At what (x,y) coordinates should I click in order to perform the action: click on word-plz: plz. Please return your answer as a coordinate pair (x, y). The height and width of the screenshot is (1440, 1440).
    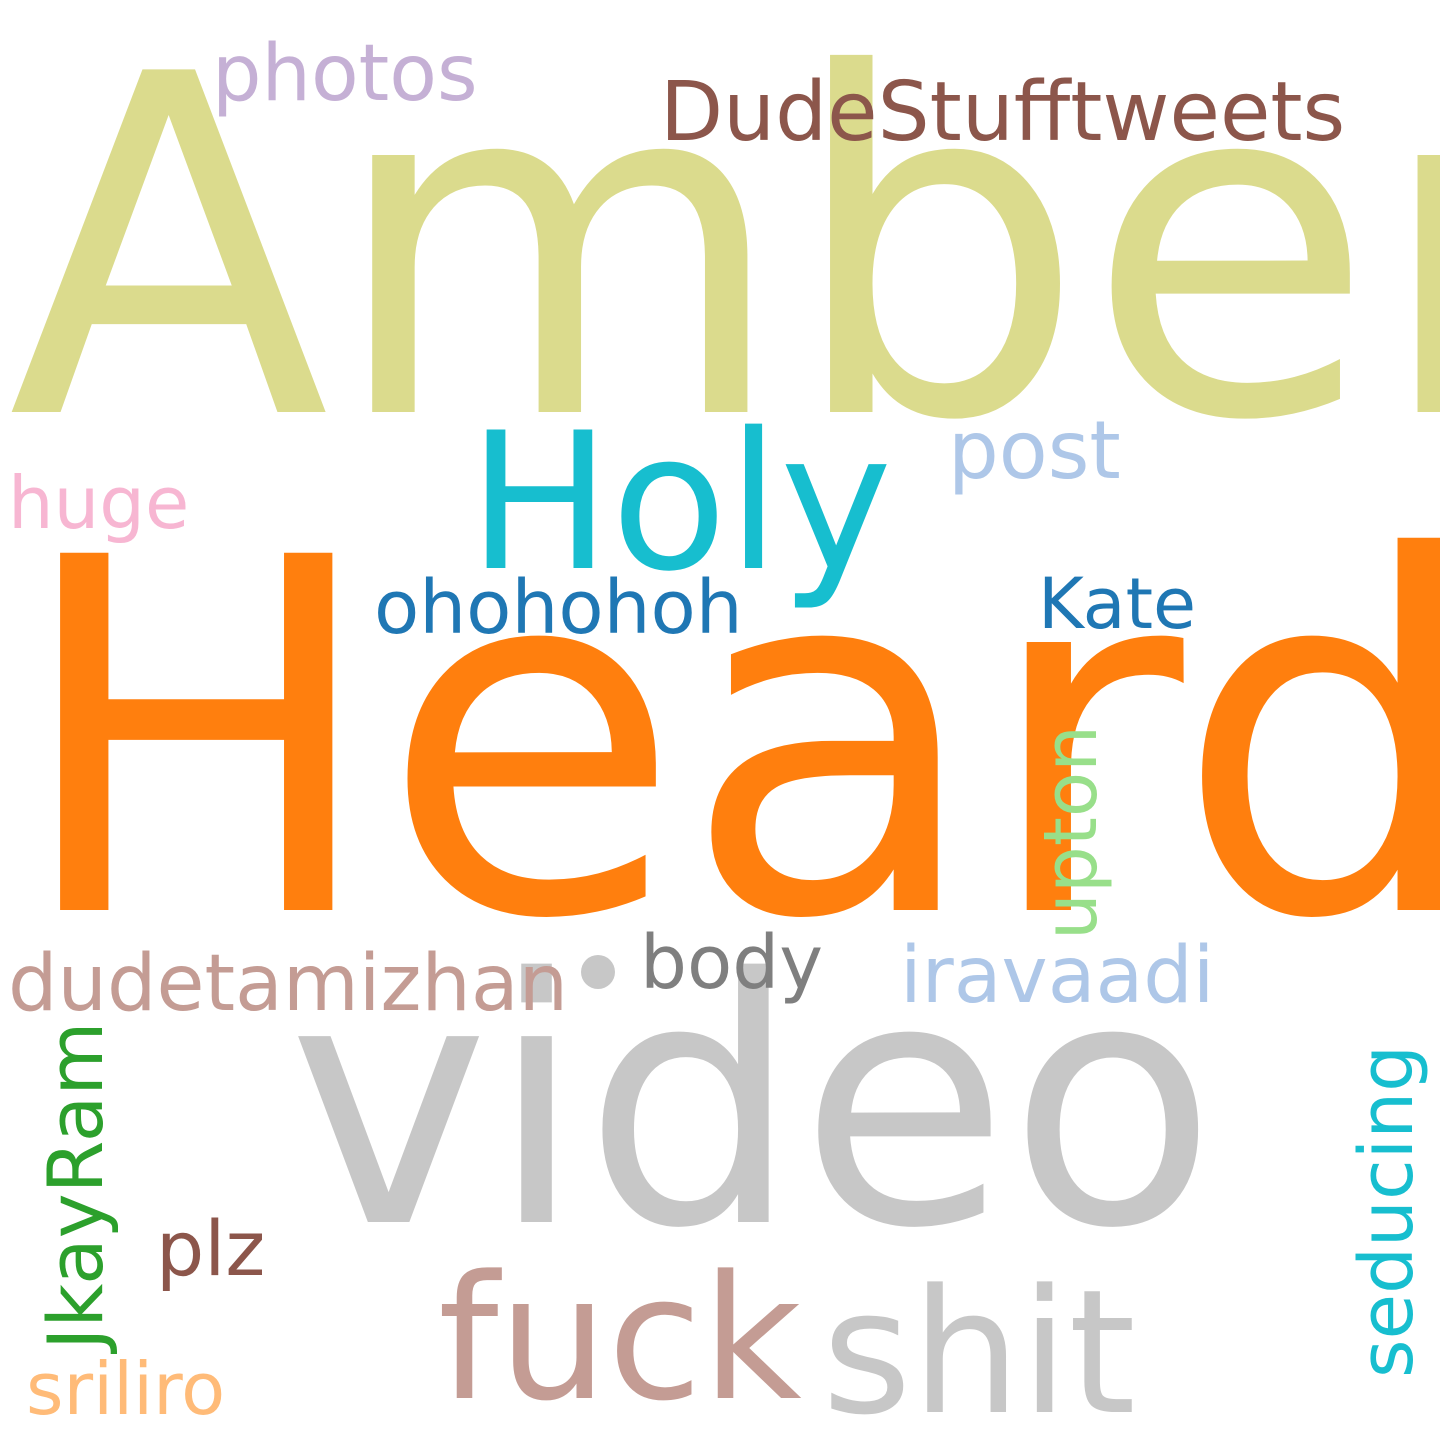
    Looking at the image, I should click on (210, 1248).